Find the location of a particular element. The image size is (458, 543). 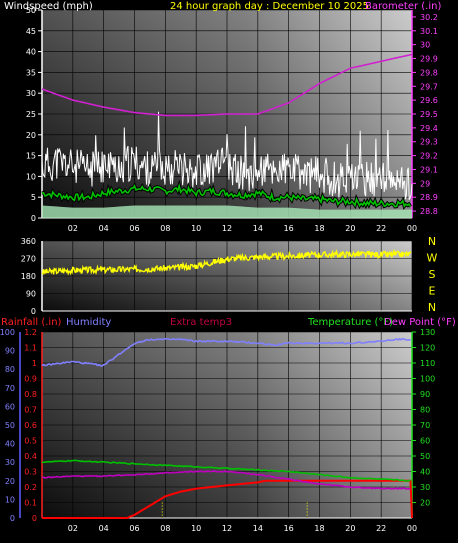

temp-tick-label: 50 is located at coordinates (425, 456).